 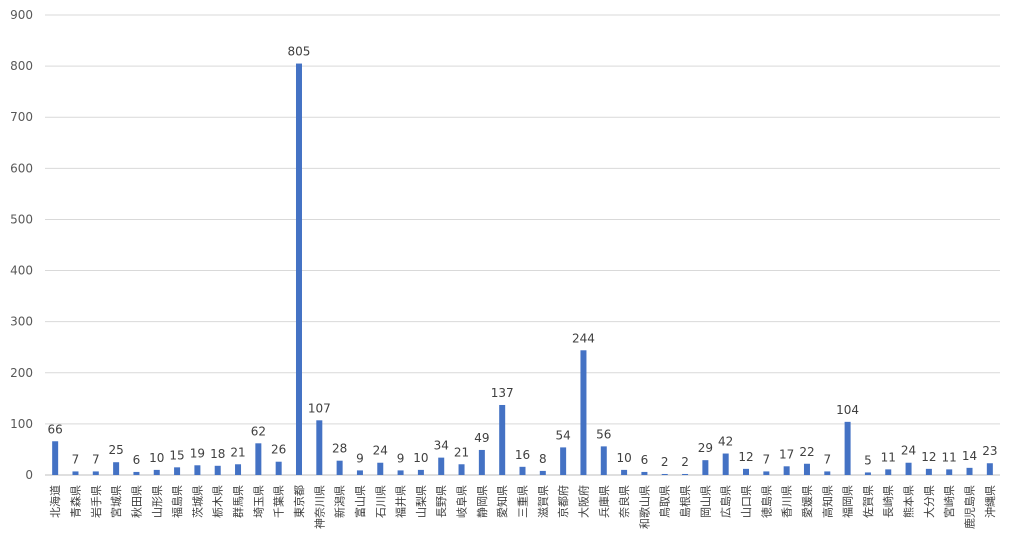 What do you see at coordinates (543, 501) in the screenshot?
I see `category-label: 滋賀県` at bounding box center [543, 501].